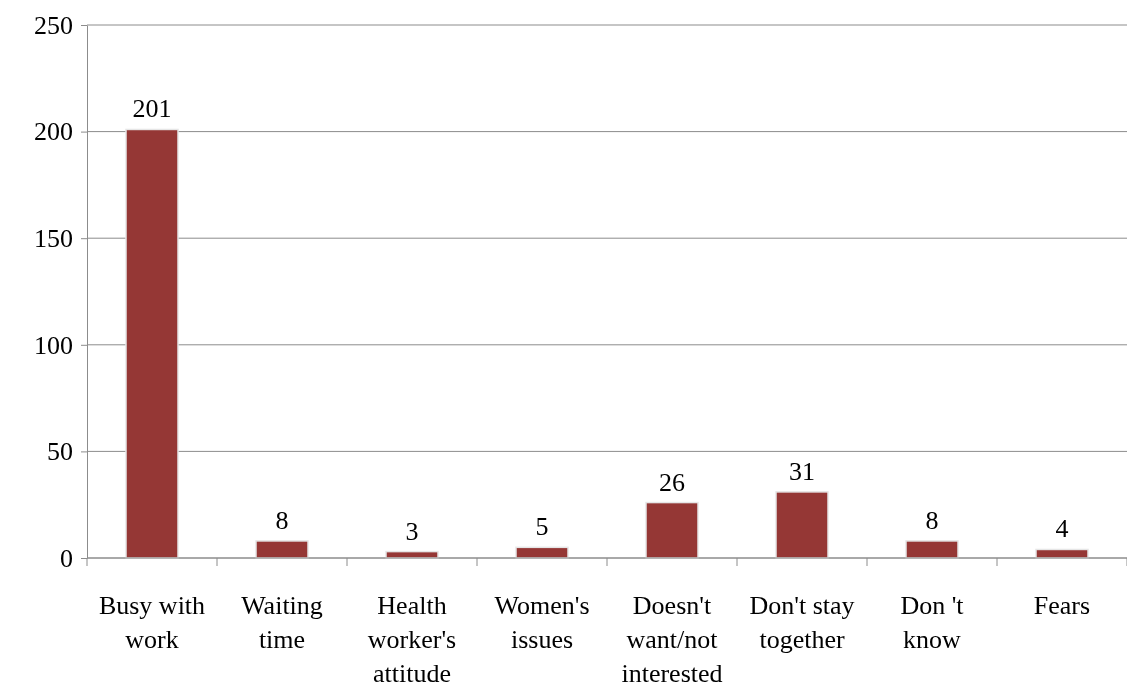  I want to click on x-tick-label: Health worker's attitude, so click(412, 639).